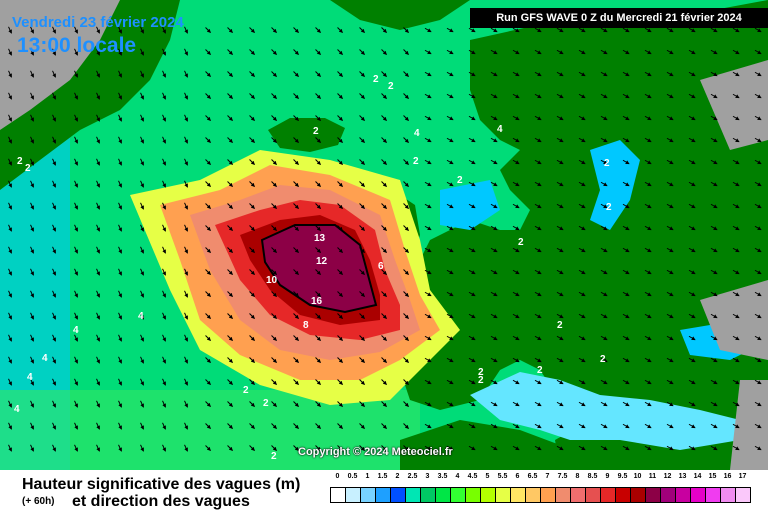 This screenshot has width=768, height=512. I want to click on contour-label: 2, so click(28, 168).